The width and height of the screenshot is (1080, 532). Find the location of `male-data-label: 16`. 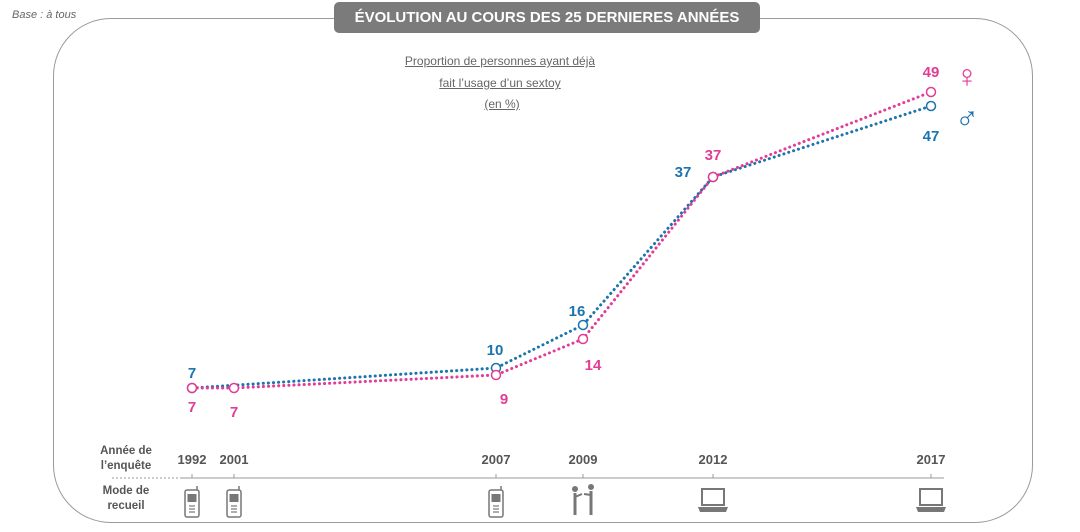

male-data-label: 16 is located at coordinates (577, 311).